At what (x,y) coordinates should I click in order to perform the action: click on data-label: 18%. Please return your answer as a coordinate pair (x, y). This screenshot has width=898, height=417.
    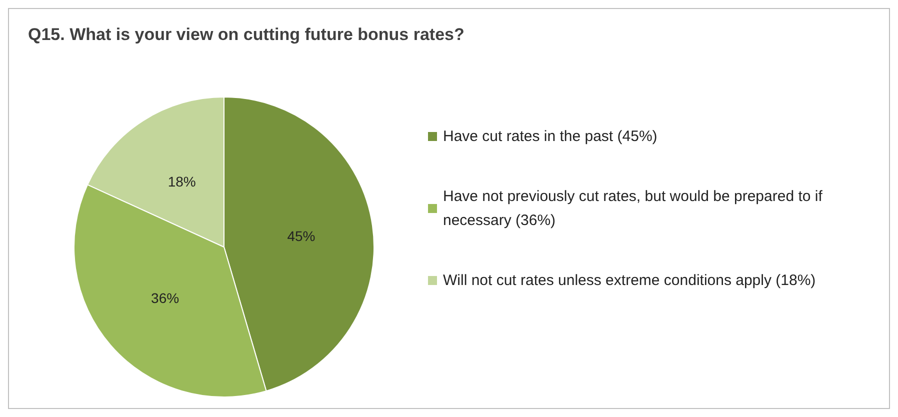
    Looking at the image, I should click on (182, 181).